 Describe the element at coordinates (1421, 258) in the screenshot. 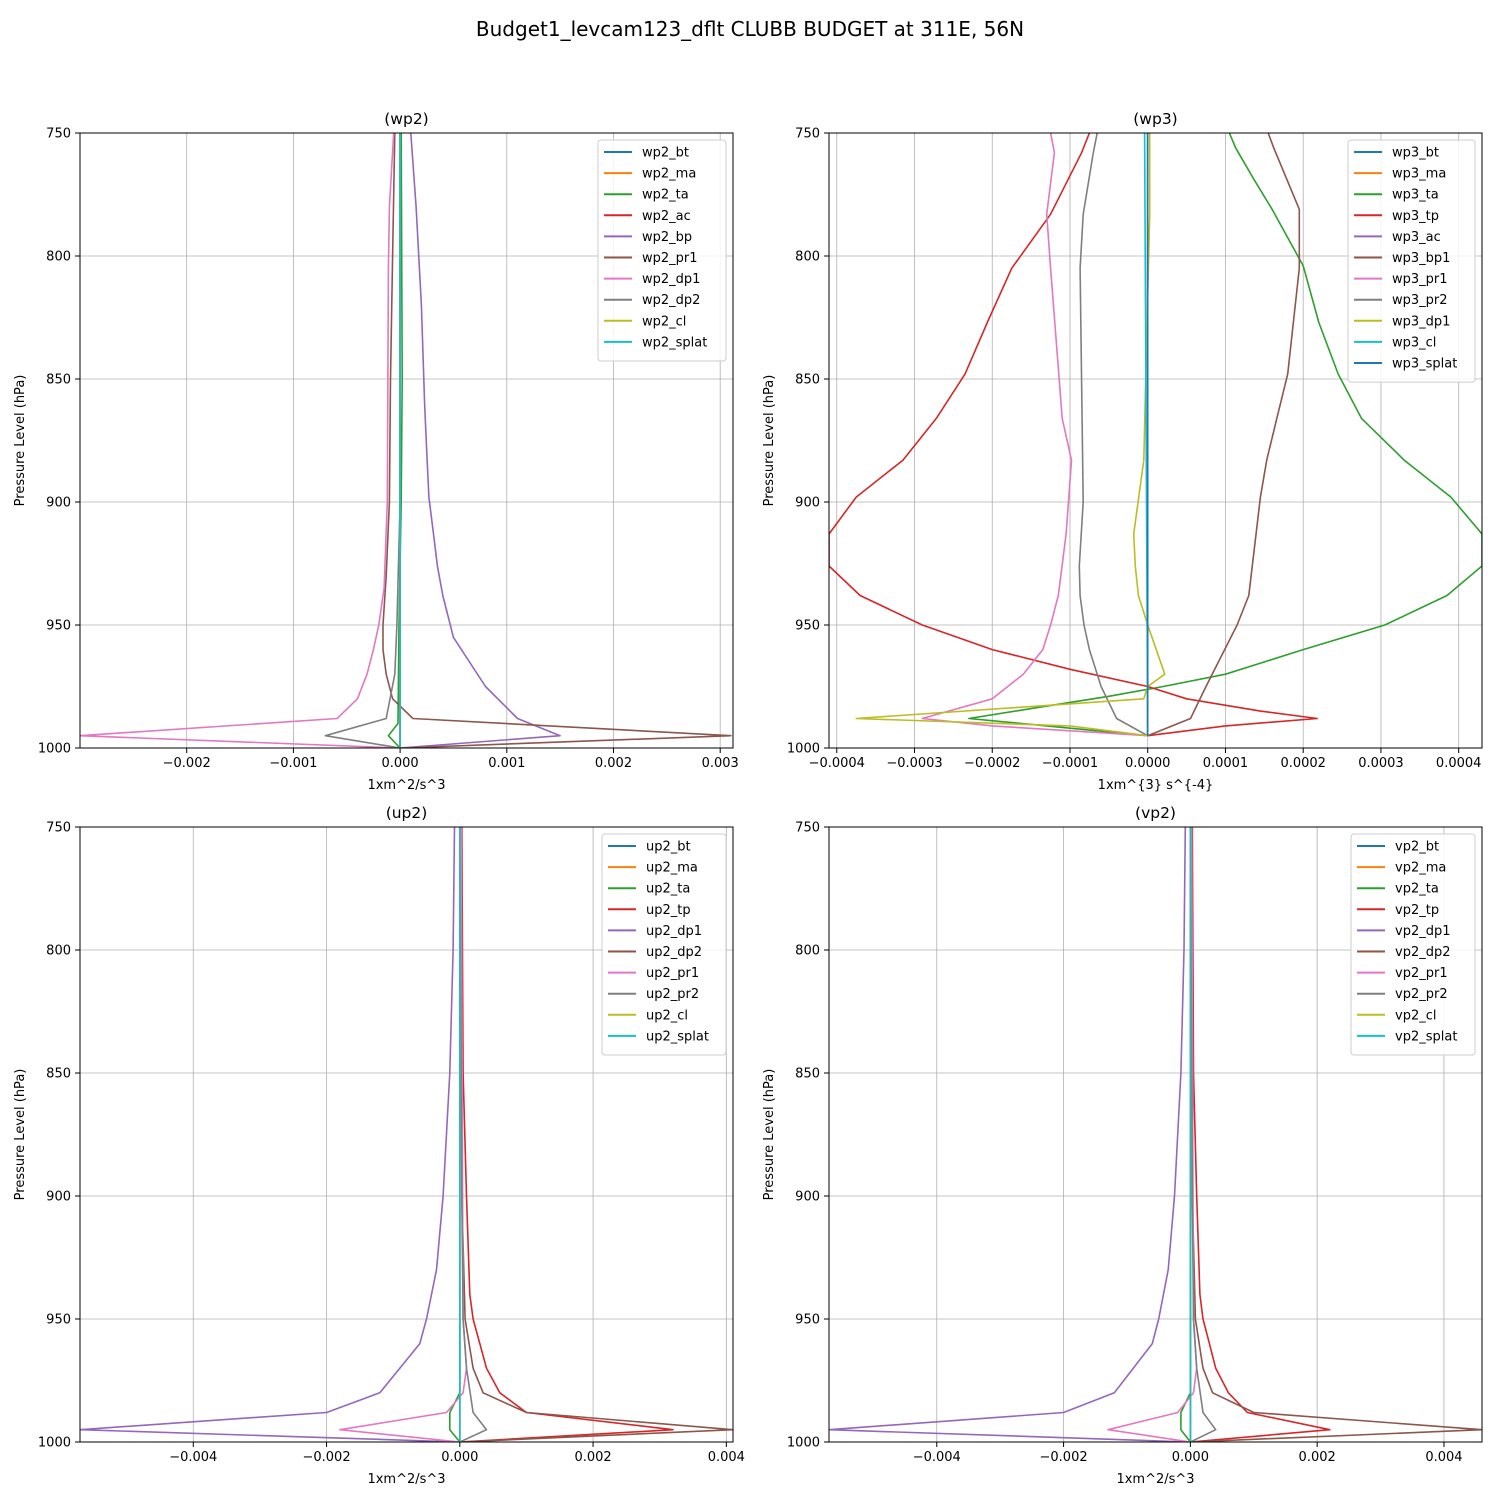

I see `legend-label: wp3_bp1` at that location.